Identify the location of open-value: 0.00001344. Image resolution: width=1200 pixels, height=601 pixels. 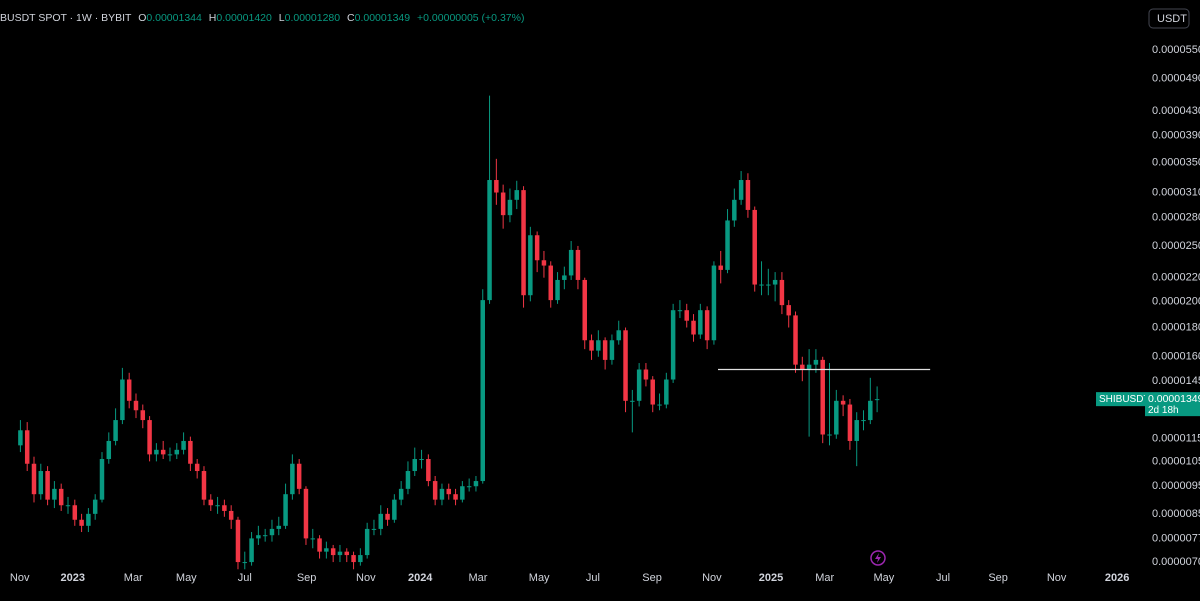
(174, 18).